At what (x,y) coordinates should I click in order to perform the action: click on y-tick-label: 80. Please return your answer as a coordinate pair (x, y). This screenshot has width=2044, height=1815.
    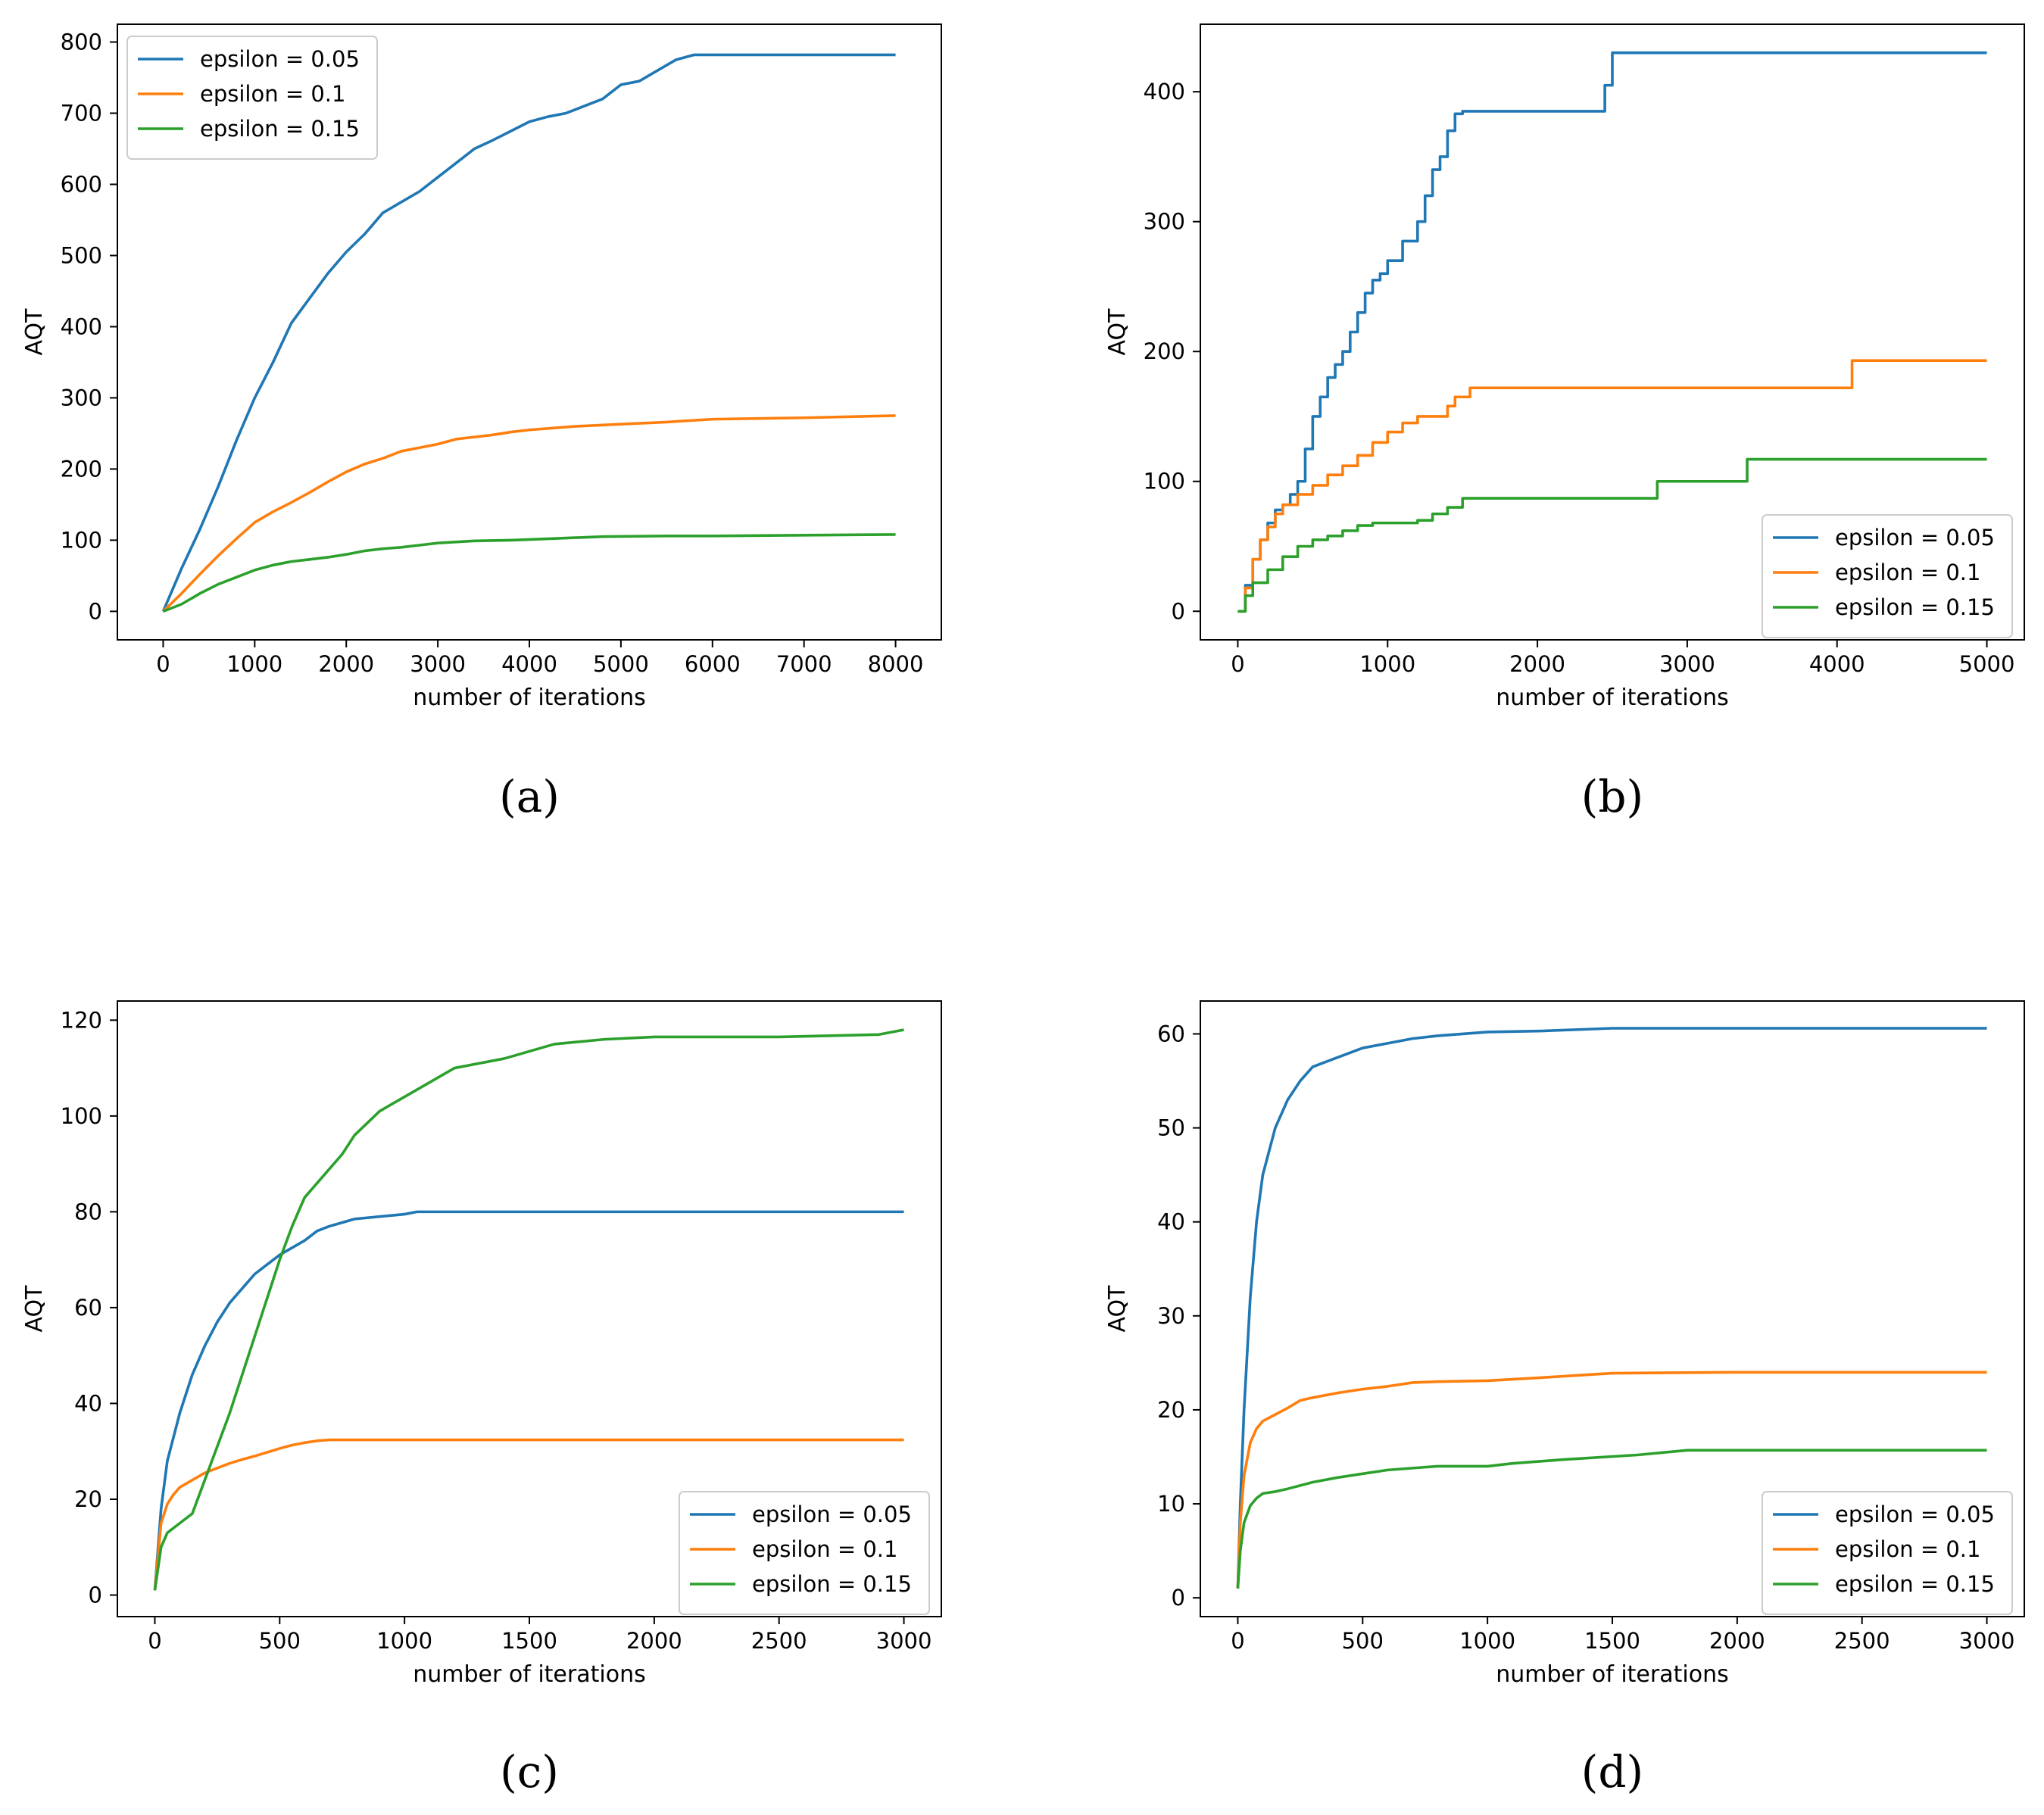
    Looking at the image, I should click on (88, 1212).